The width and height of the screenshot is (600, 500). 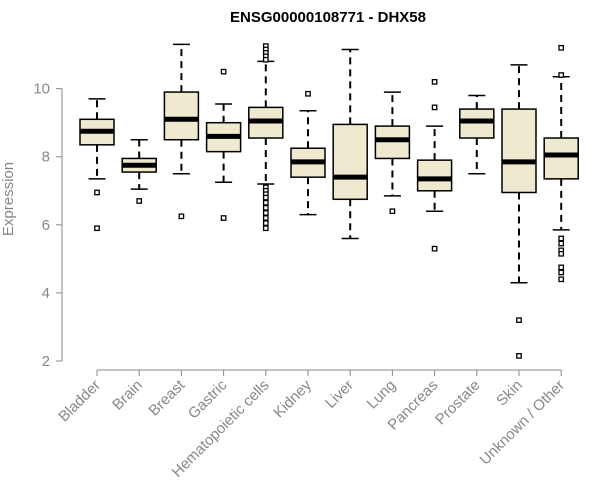 I want to click on x-category-label: Lung, so click(x=382, y=395).